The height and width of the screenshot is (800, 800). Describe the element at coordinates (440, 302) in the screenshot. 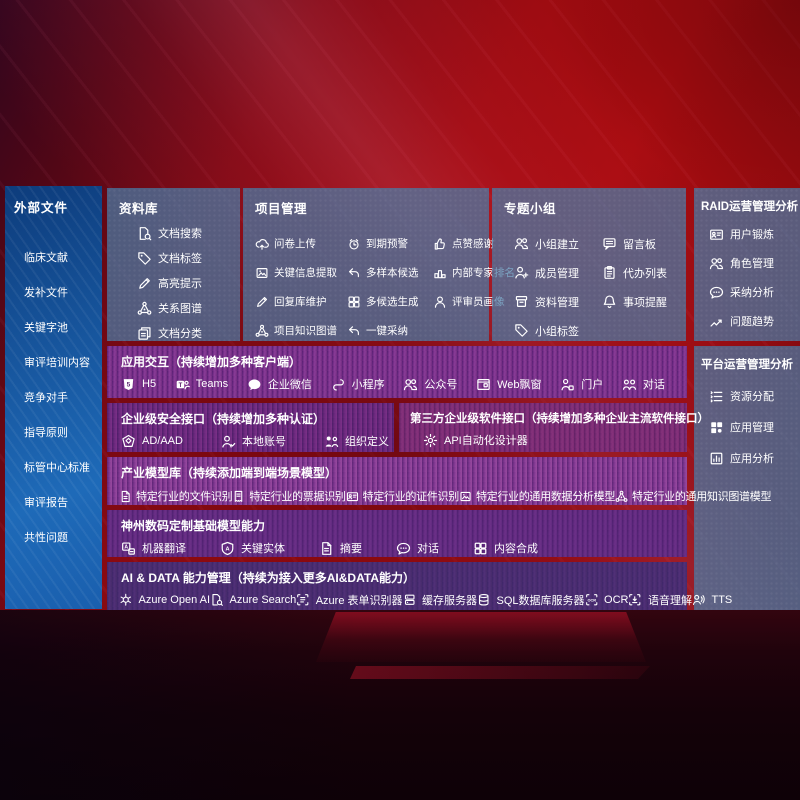

I see `reviewer-profile-icon` at that location.